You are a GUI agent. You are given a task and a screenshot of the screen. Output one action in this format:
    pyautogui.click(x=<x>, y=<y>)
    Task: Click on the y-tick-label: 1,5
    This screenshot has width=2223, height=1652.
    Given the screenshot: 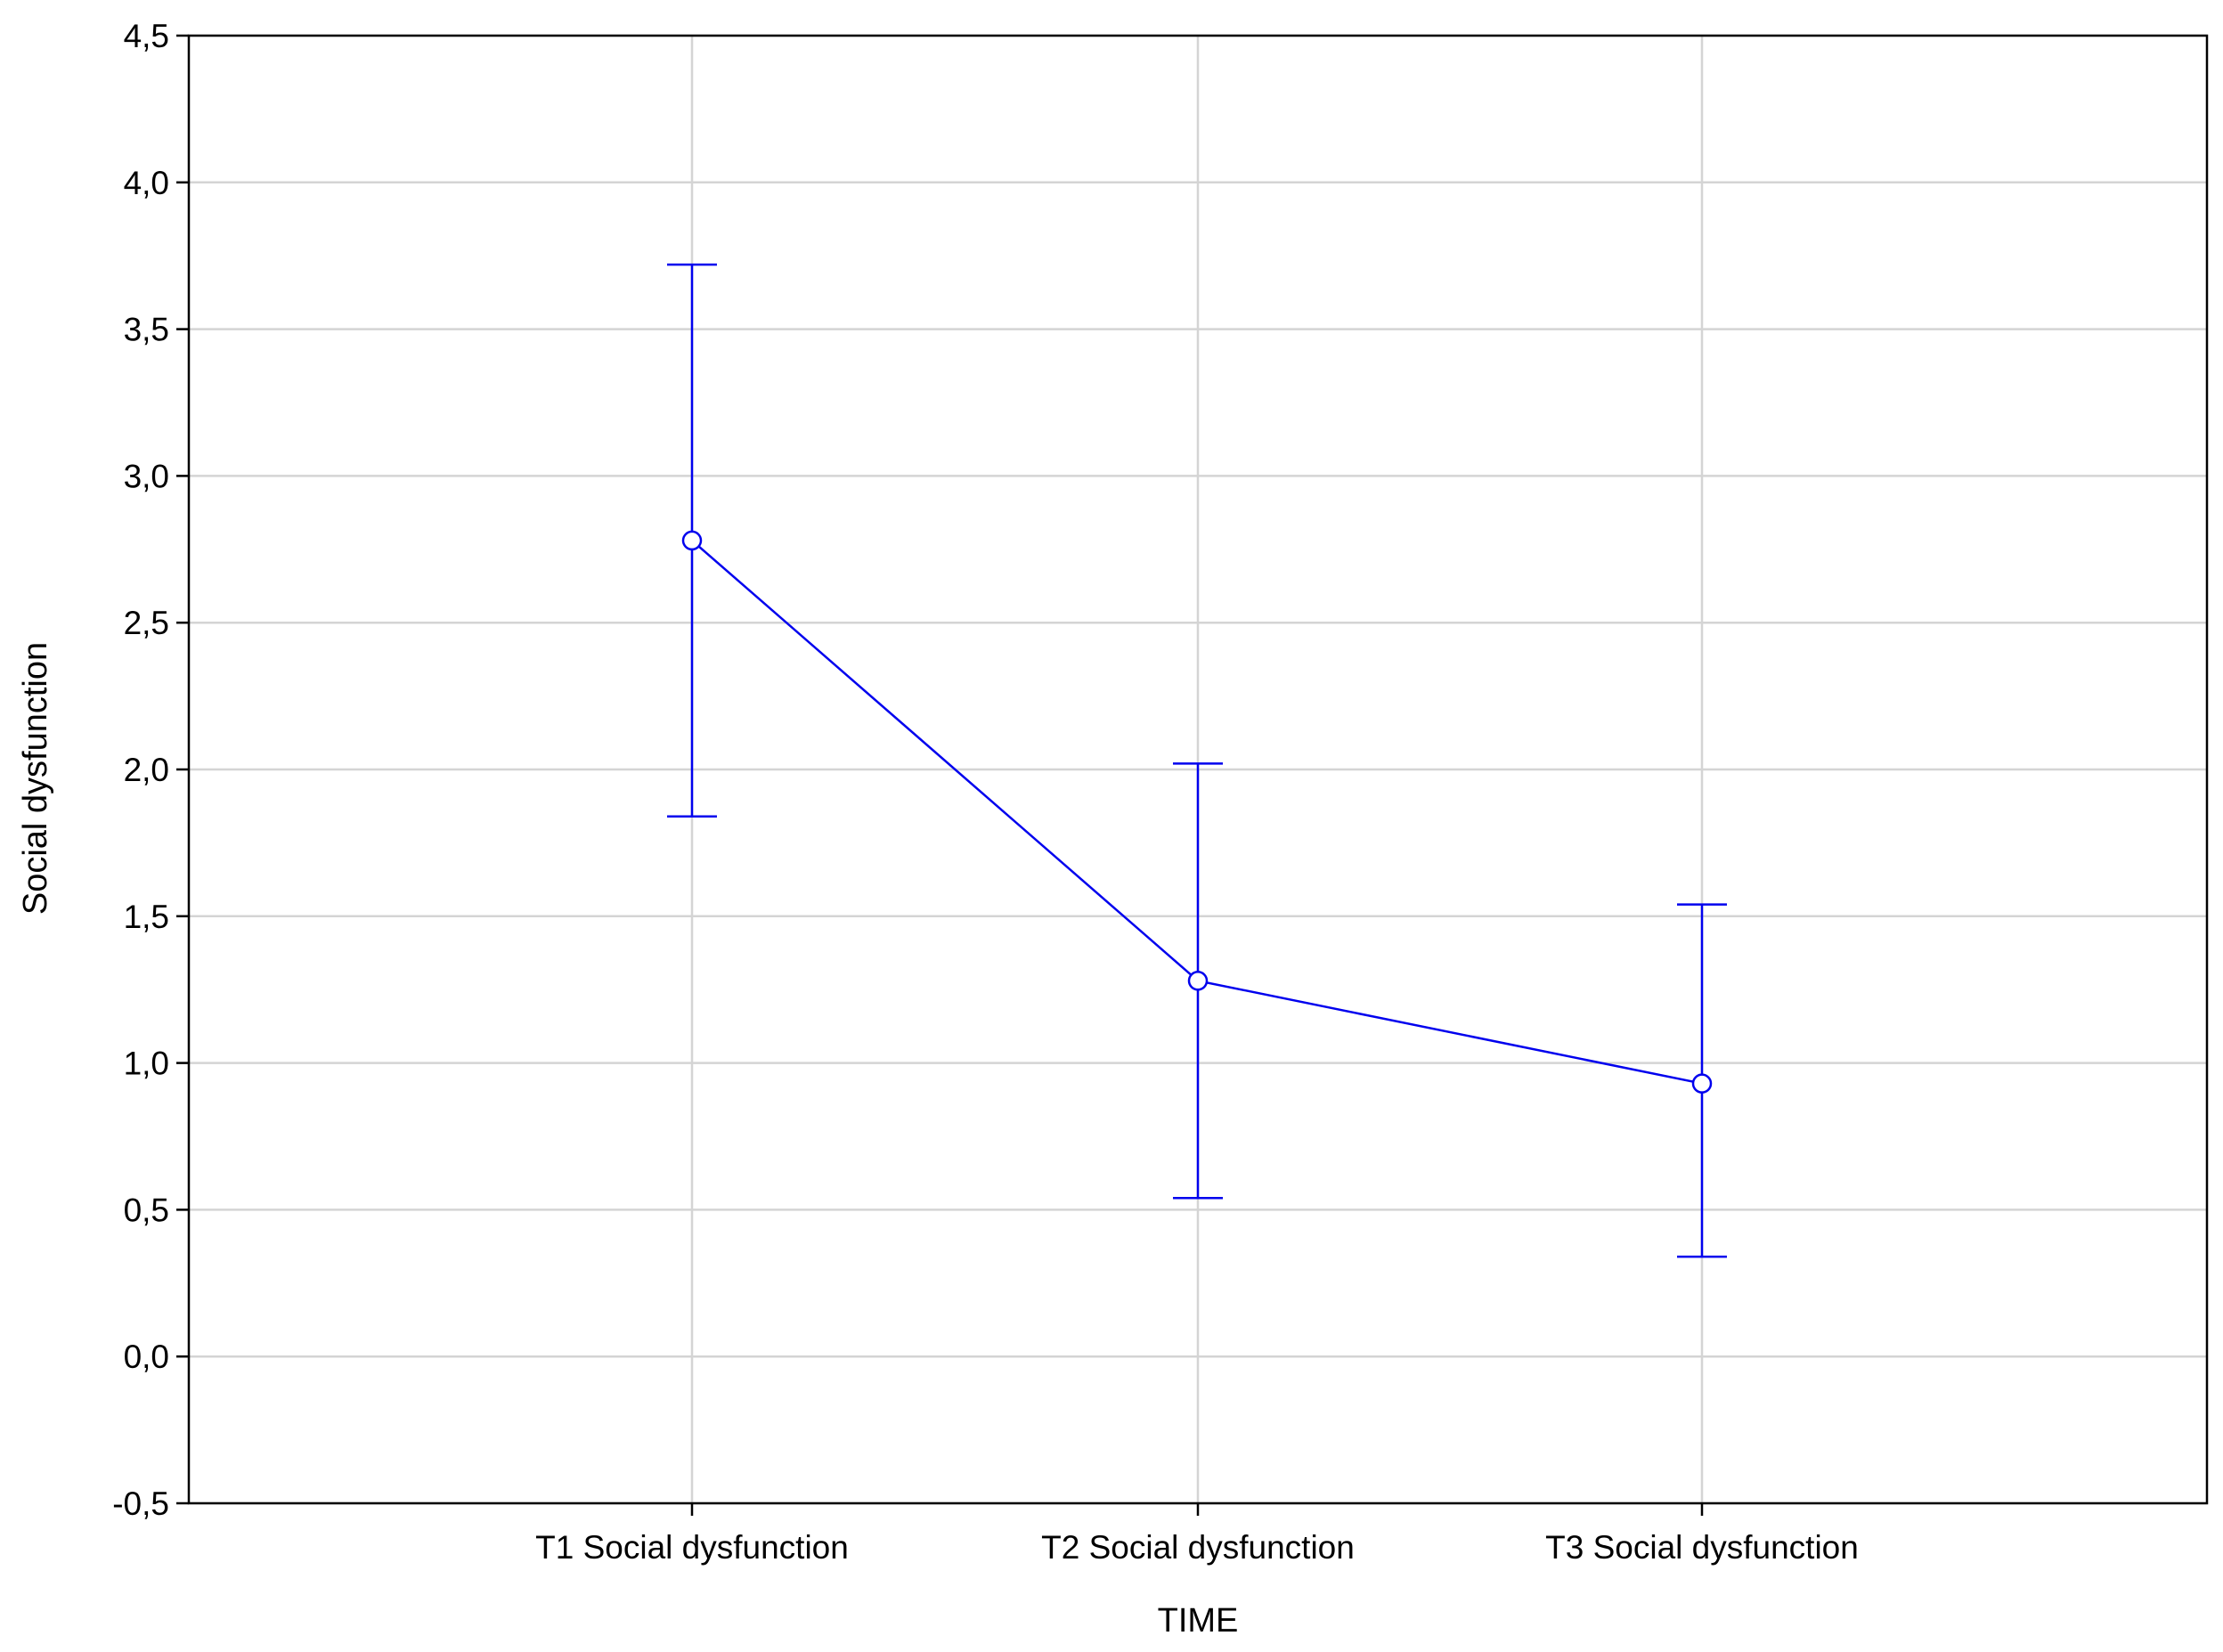 What is the action you would take?
    pyautogui.click(x=146, y=917)
    